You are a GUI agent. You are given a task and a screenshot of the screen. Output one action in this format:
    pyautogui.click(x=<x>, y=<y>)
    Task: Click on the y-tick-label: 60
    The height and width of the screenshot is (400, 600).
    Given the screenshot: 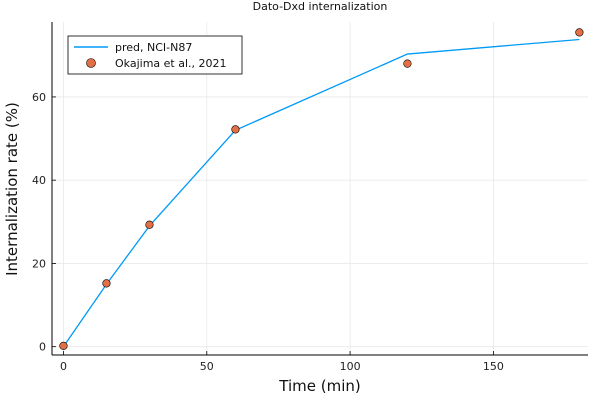 What is the action you would take?
    pyautogui.click(x=39, y=97)
    